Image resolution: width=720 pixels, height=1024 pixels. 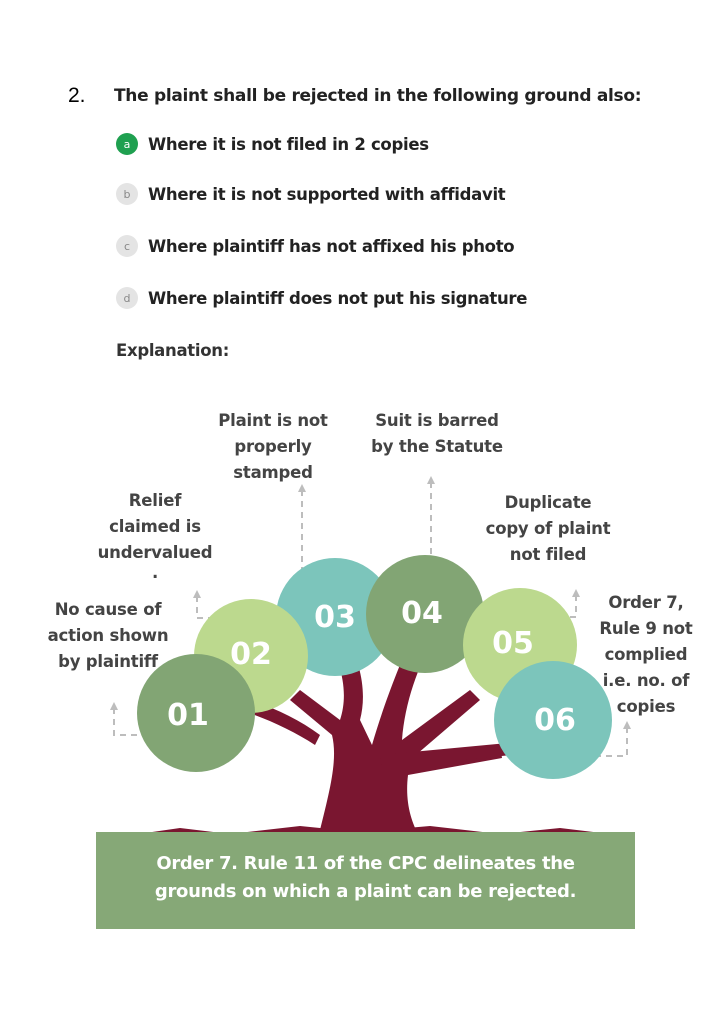 I want to click on circle-01: 01, so click(x=196, y=713).